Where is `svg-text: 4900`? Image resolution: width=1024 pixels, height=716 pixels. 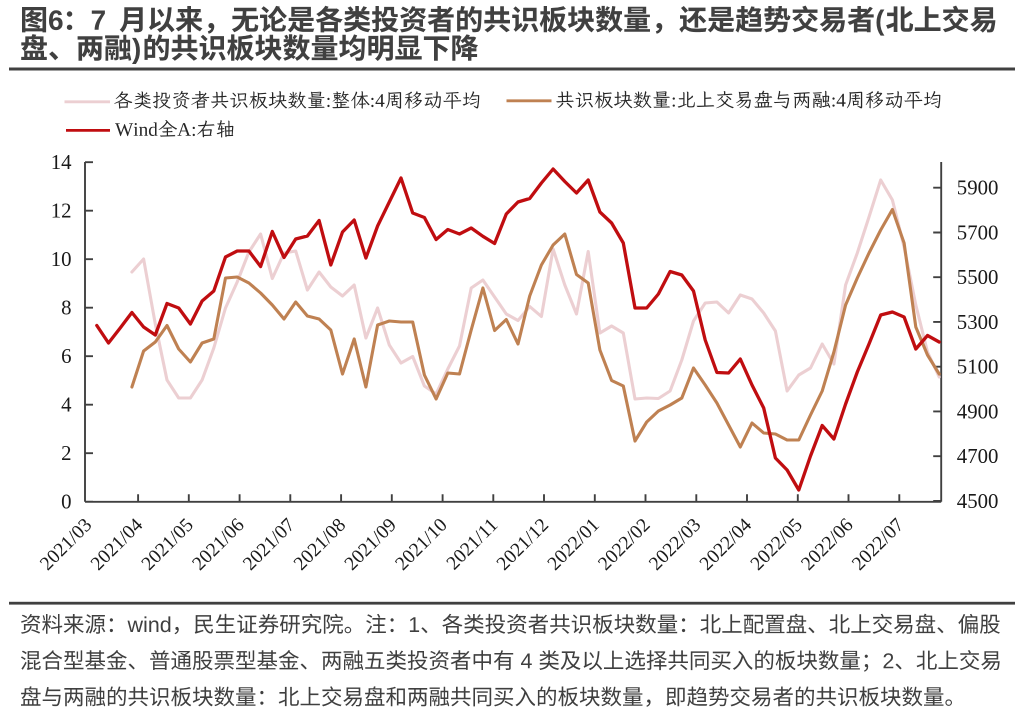 svg-text: 4900 is located at coordinates (978, 411).